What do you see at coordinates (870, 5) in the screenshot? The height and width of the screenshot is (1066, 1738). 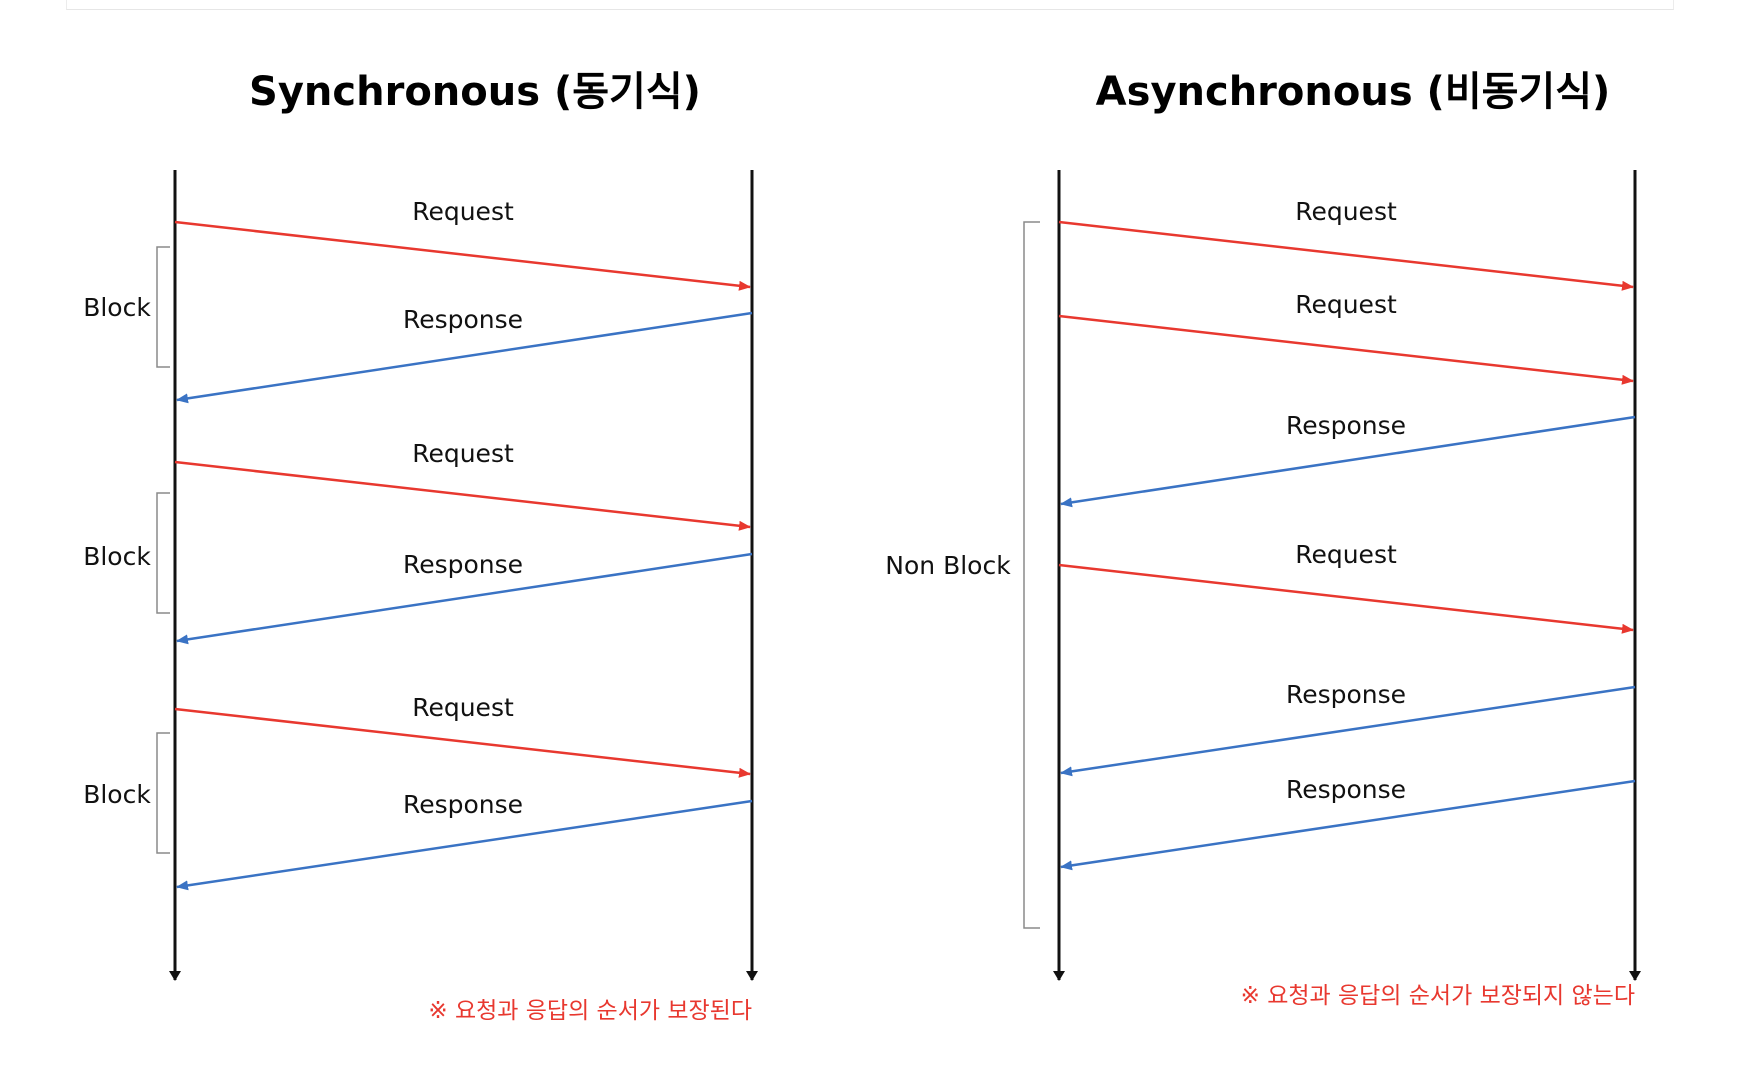 I see `top-border` at bounding box center [870, 5].